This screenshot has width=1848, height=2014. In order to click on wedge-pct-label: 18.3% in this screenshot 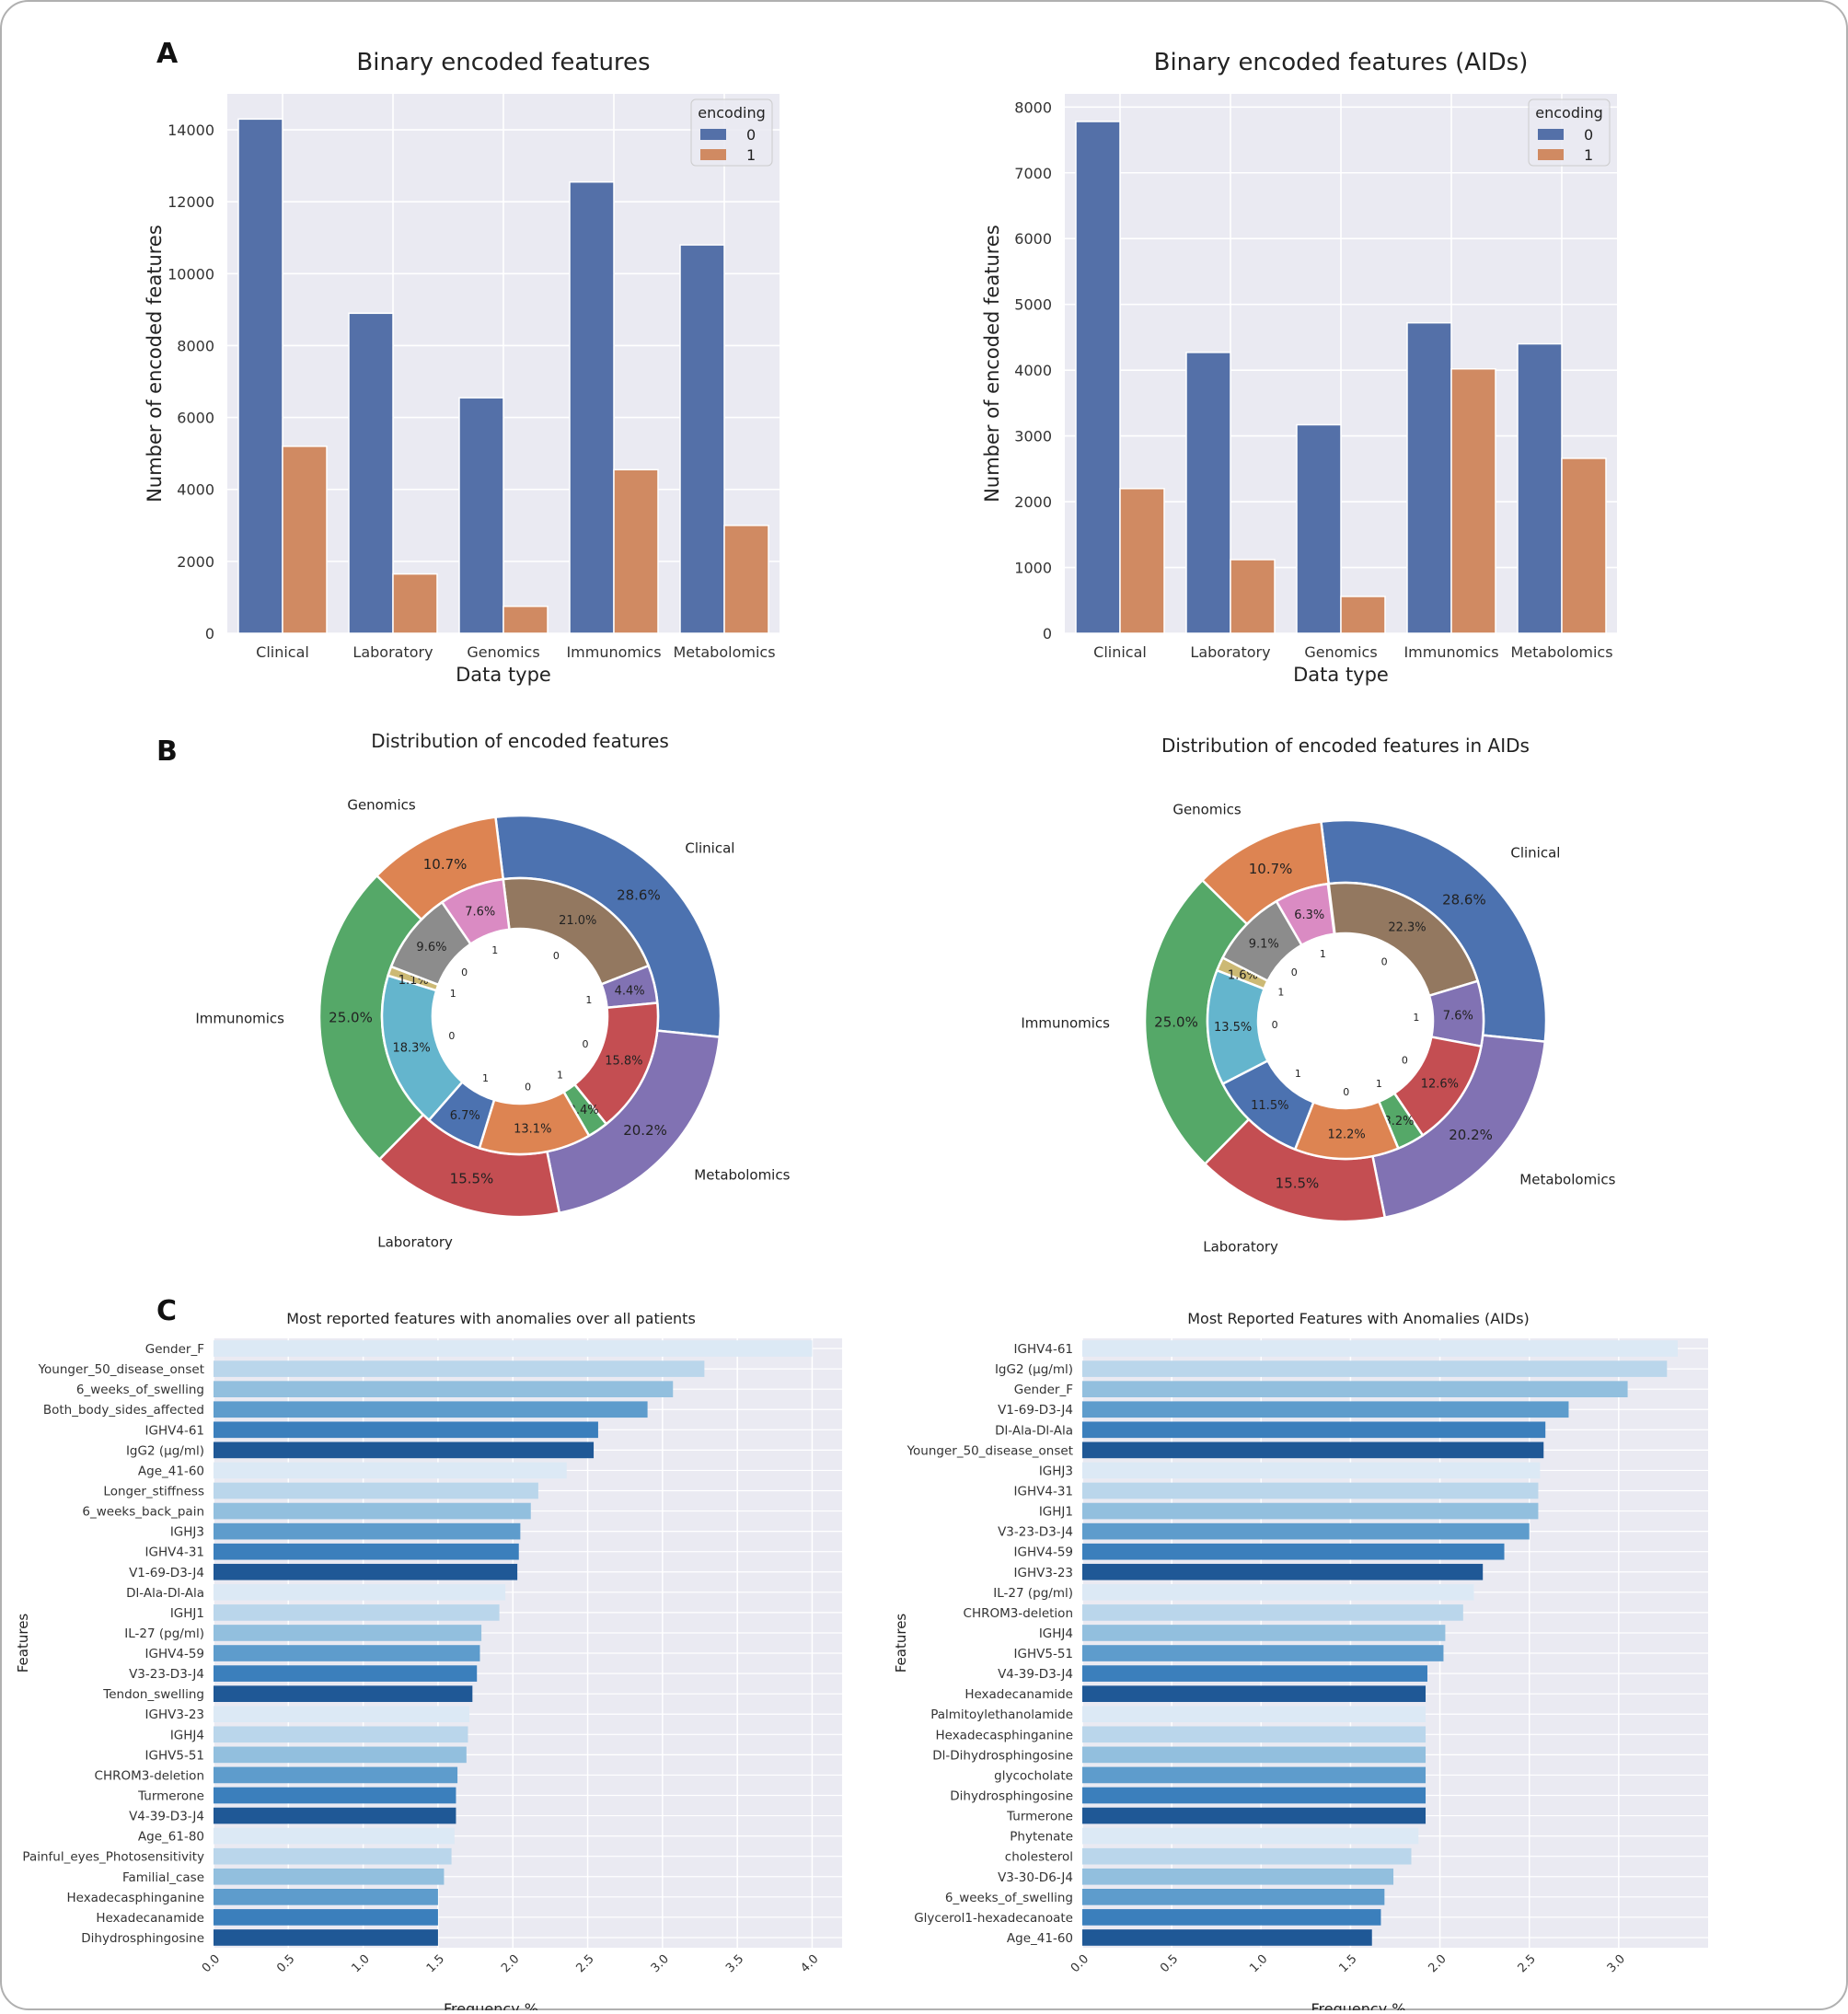, I will do `click(411, 1048)`.